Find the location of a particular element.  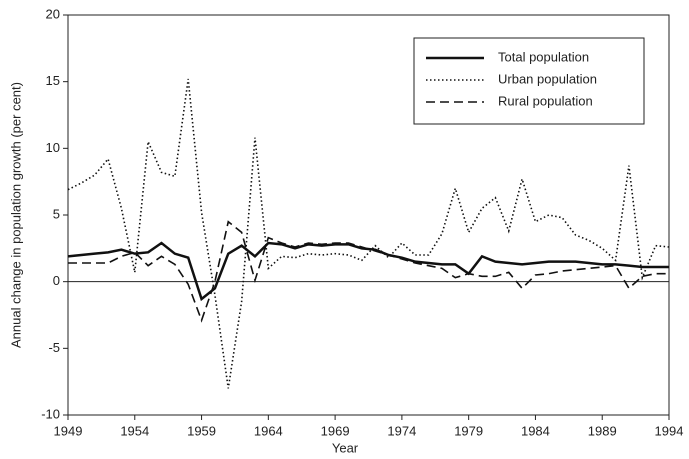

x-tick-label: 1954 is located at coordinates (134, 430).